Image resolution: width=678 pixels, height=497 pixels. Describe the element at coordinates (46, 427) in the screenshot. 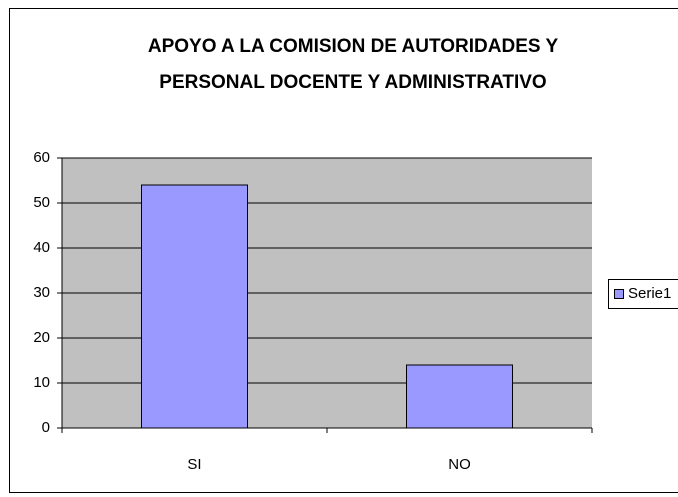

I see `y-tick-label: 0` at that location.